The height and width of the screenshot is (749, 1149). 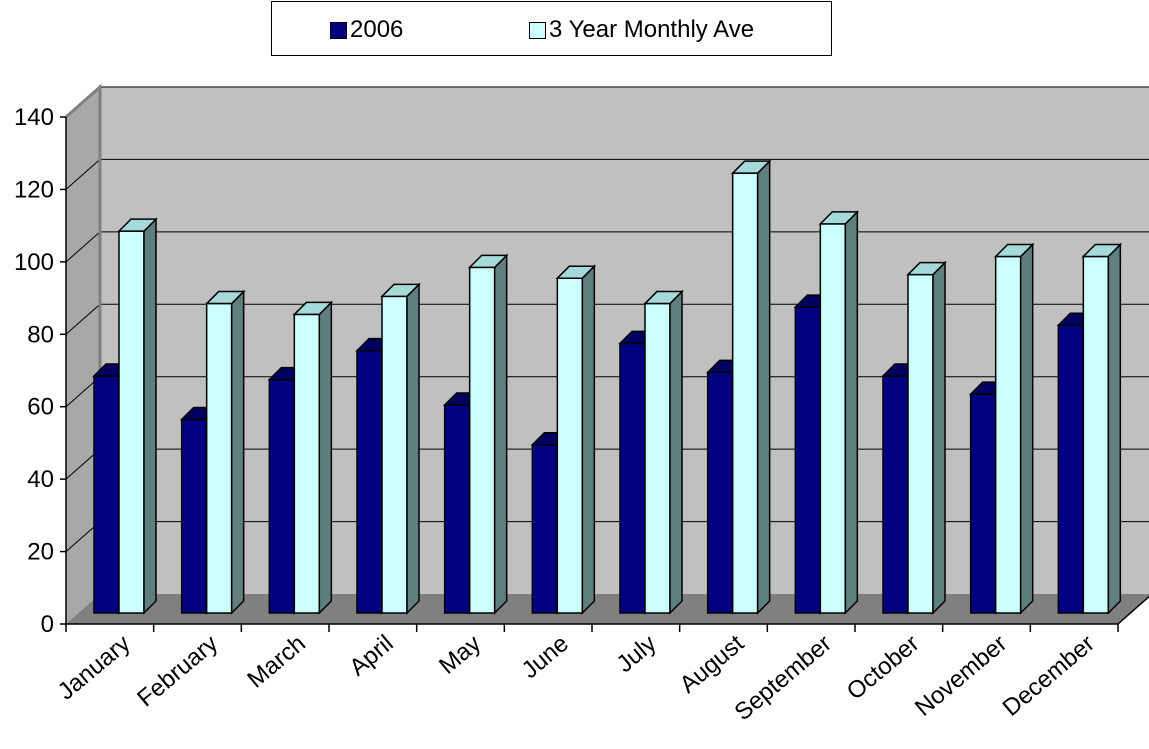 I want to click on y-tick-label: 20, so click(x=40, y=552).